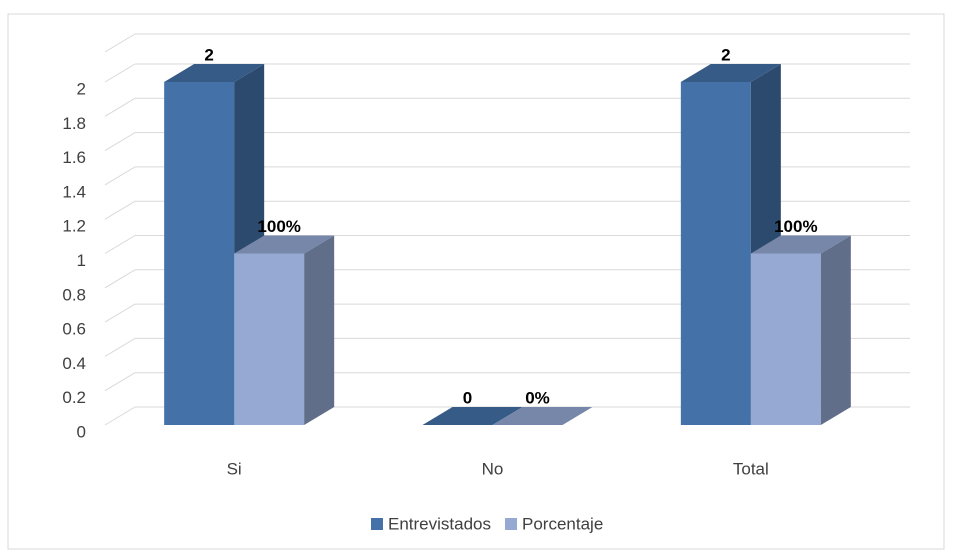  Describe the element at coordinates (74, 123) in the screenshot. I see `y-tick-label: 1.8` at that location.